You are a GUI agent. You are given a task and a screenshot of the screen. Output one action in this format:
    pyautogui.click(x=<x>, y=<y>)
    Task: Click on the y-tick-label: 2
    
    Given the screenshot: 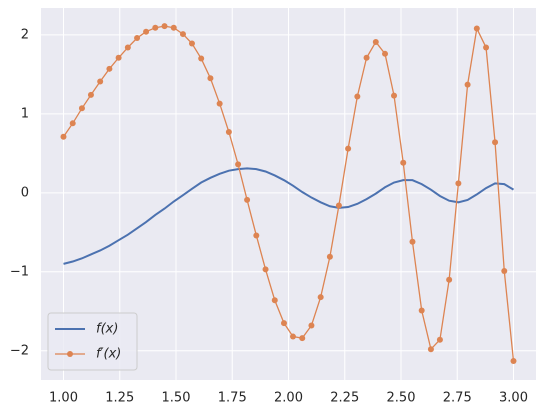 What is the action you would take?
    pyautogui.click(x=25, y=34)
    